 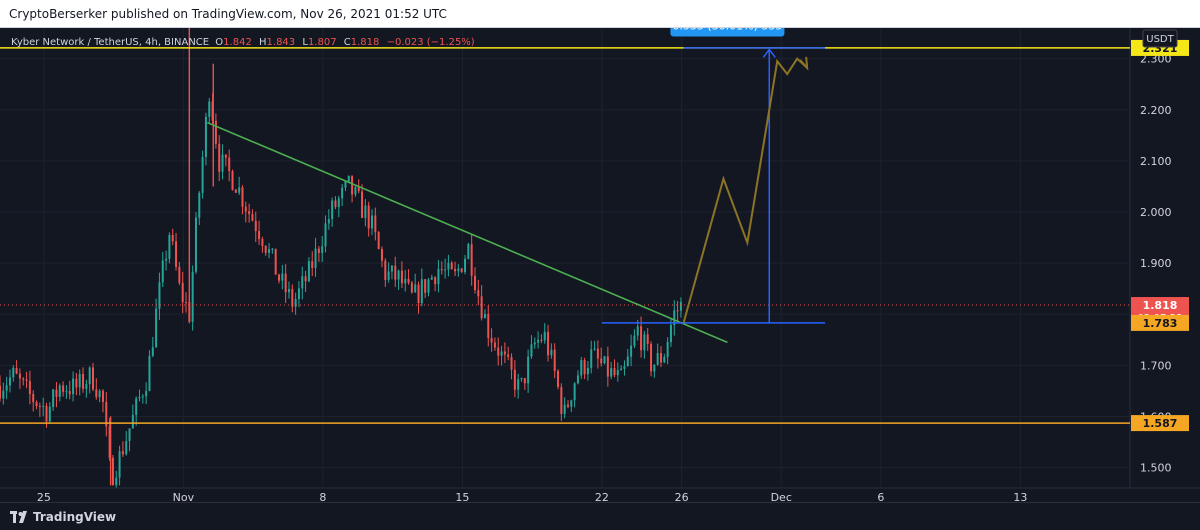 I want to click on legend-close-label: C, so click(x=347, y=42).